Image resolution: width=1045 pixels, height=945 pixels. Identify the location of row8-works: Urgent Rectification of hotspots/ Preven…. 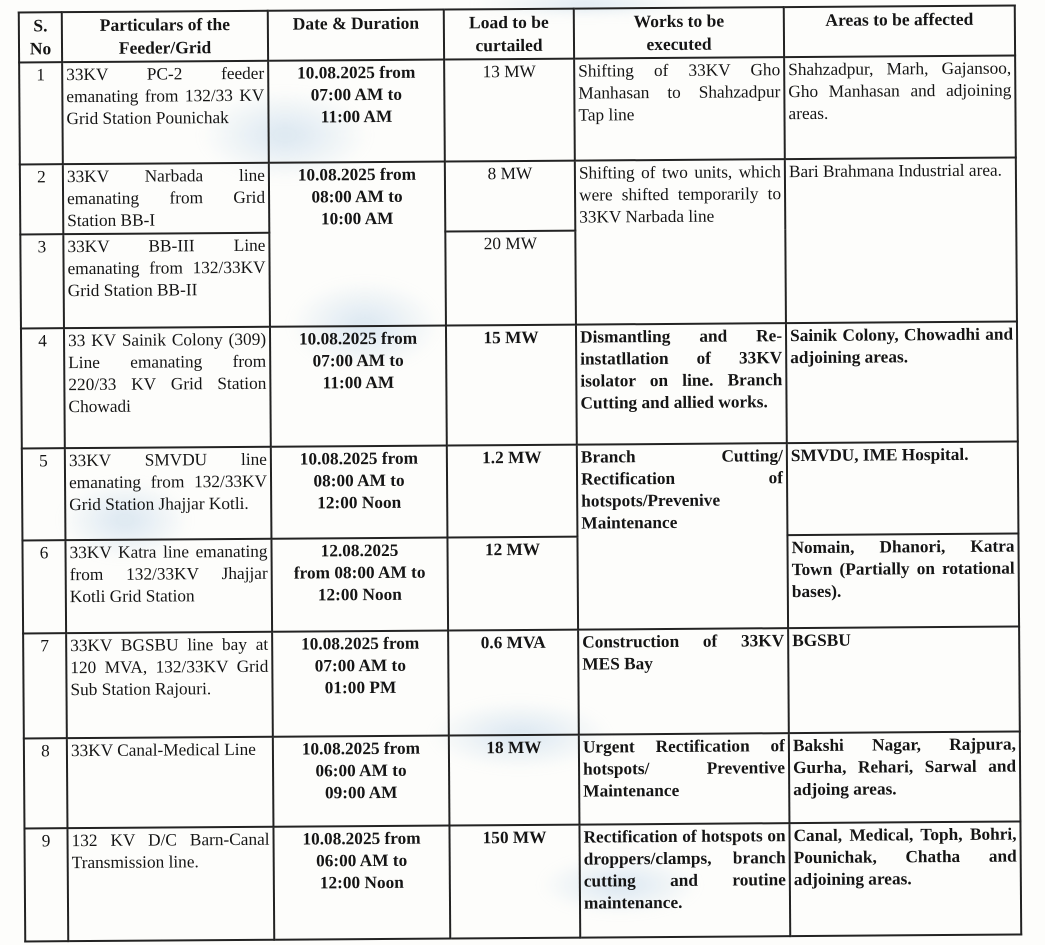
(684, 779).